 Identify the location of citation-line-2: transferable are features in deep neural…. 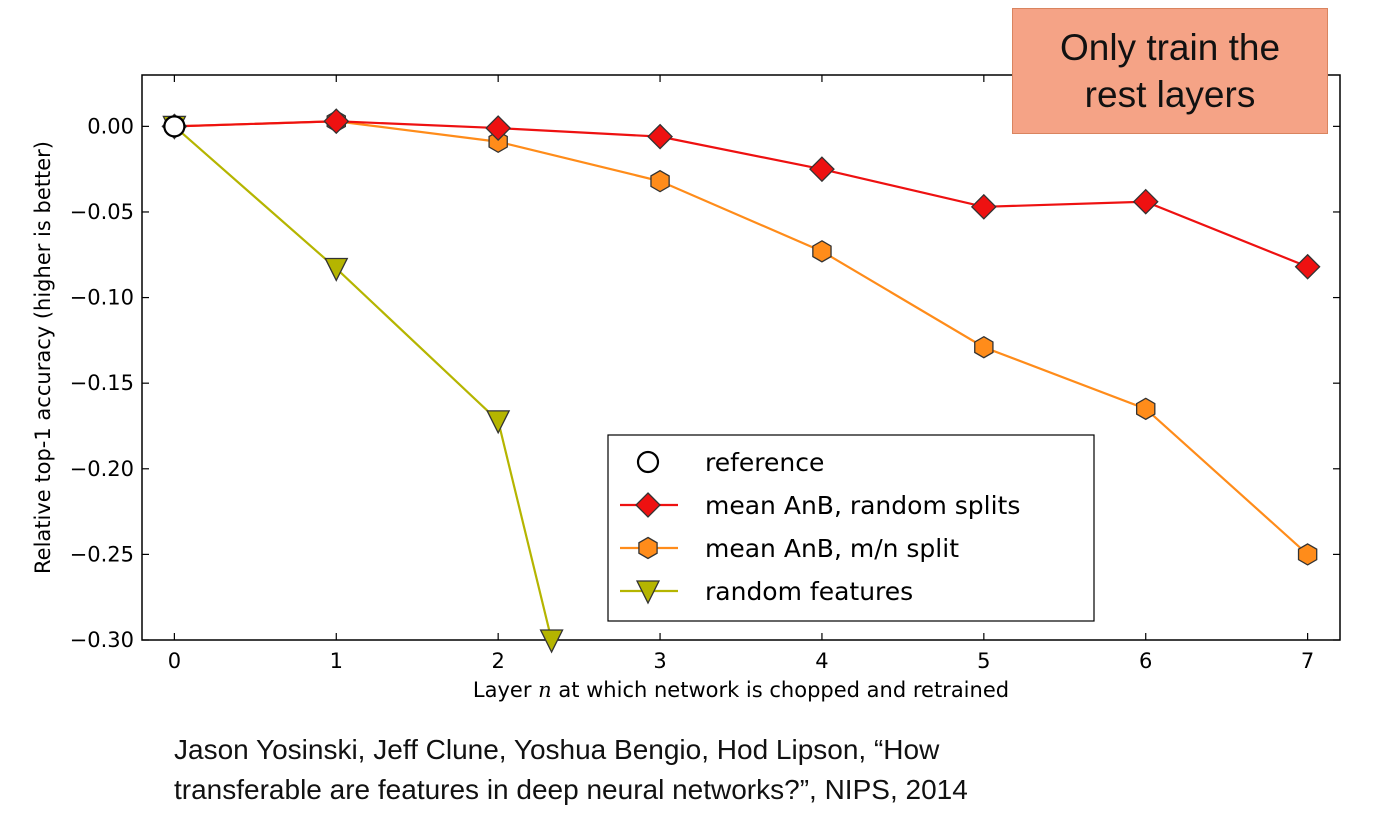
(571, 789).